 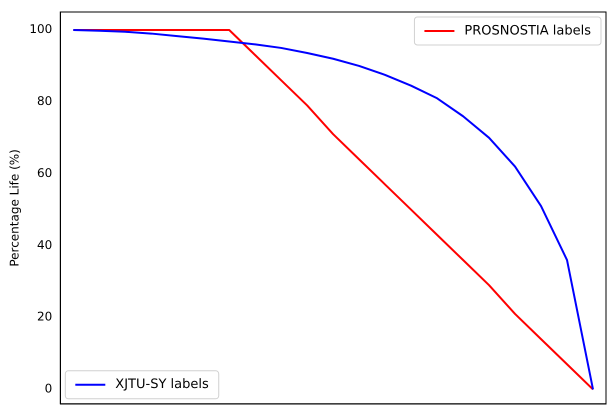 What do you see at coordinates (44, 245) in the screenshot?
I see `y-tick-label: 40` at bounding box center [44, 245].